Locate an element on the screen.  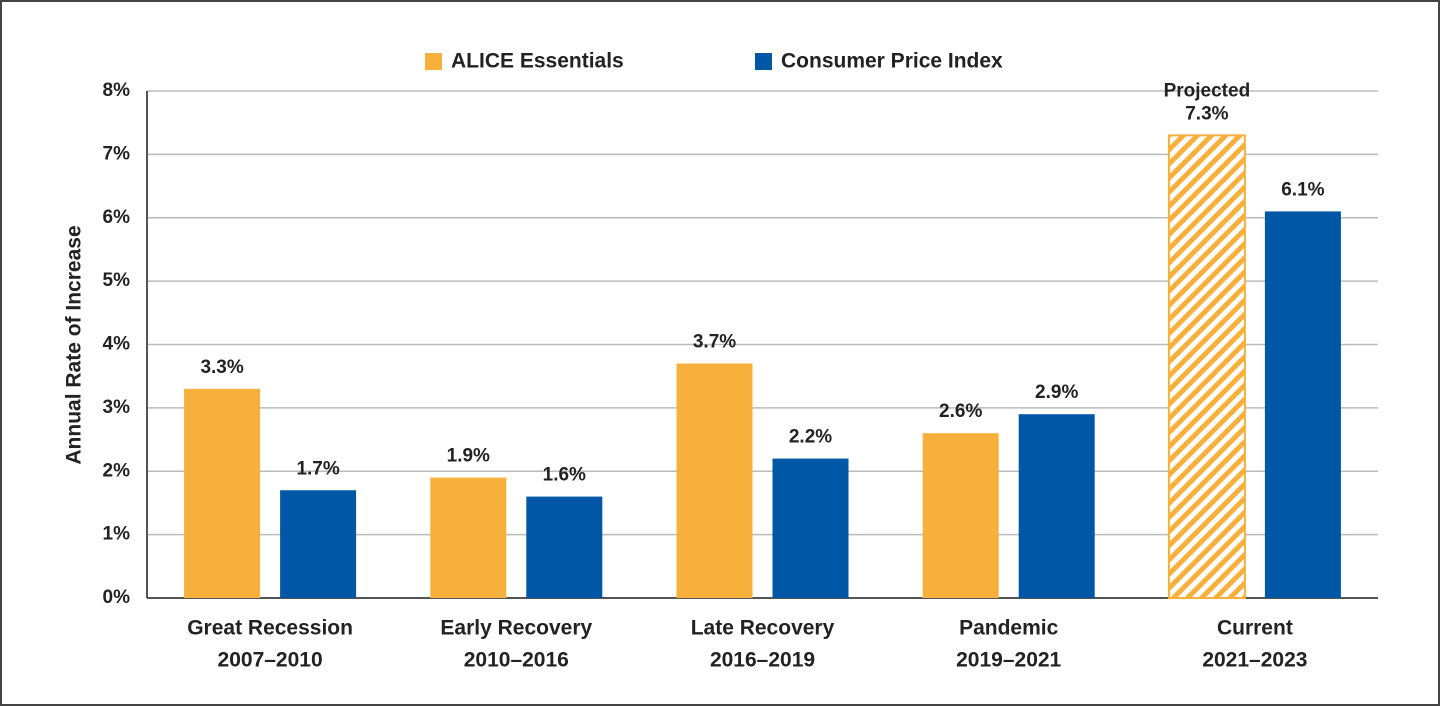
x-tick-label: Great Recession is located at coordinates (270, 628).